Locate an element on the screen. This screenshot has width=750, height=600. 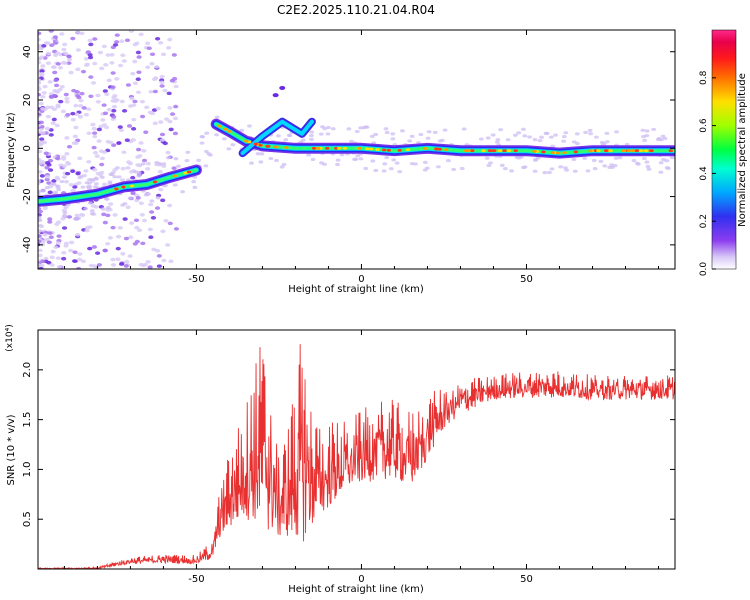
colorbar-tick-label: 0.8 is located at coordinates (704, 77).